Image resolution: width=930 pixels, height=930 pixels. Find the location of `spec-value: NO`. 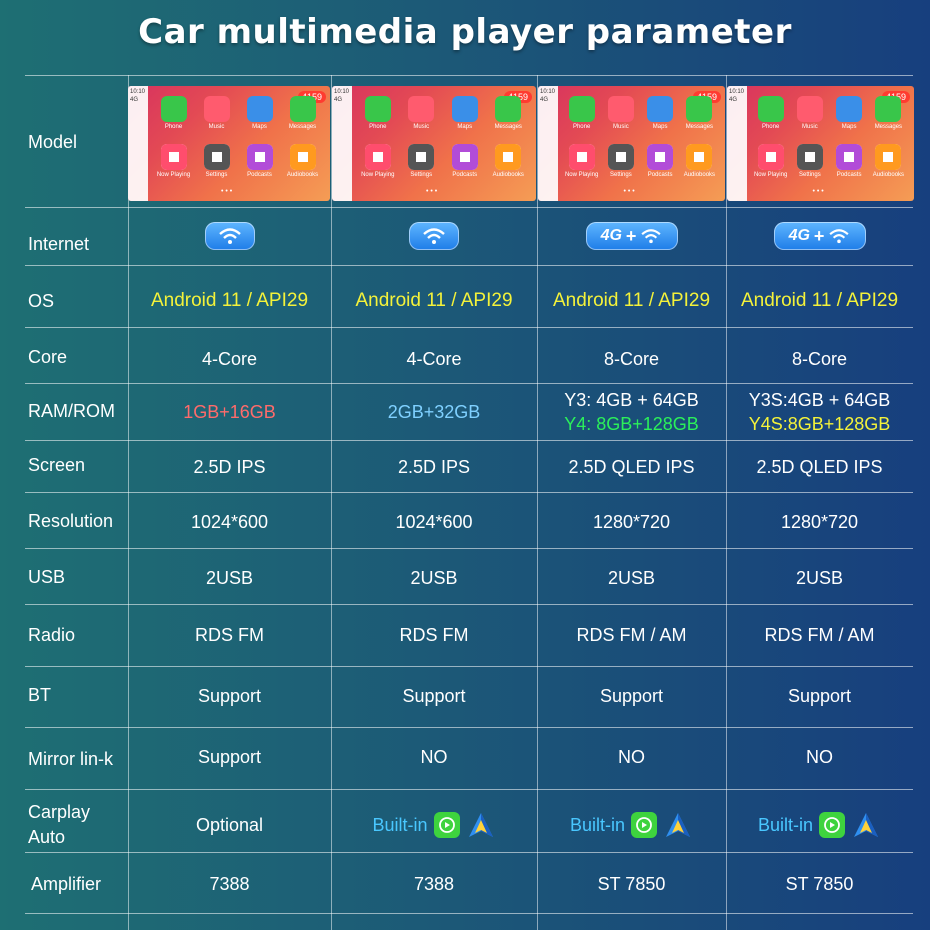

spec-value: NO is located at coordinates (819, 757).